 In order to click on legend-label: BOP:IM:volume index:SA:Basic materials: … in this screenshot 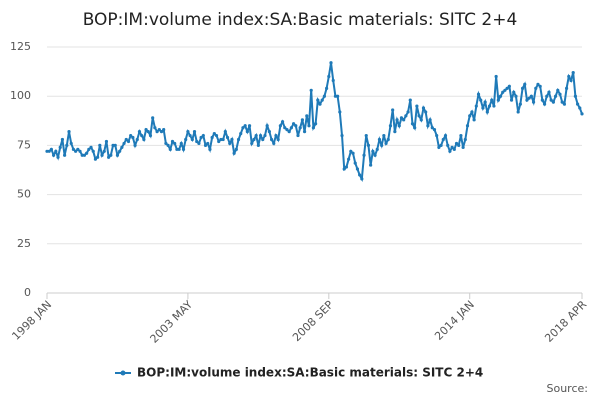, I will do `click(310, 373)`.